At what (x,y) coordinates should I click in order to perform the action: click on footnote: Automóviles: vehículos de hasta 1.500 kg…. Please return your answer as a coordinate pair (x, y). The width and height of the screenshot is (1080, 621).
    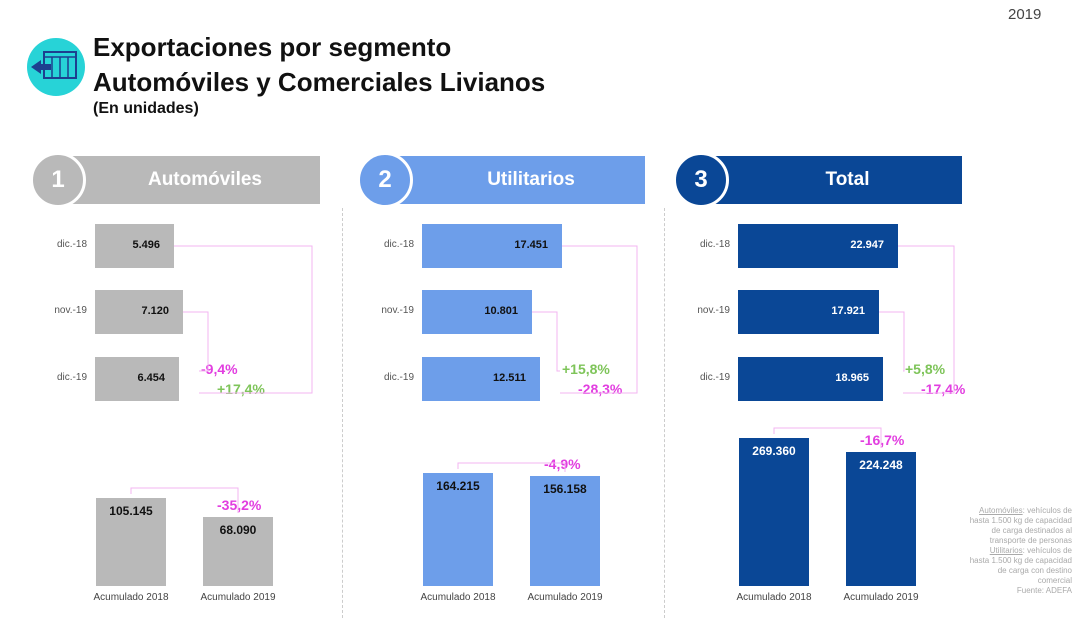
    Looking at the image, I should click on (1020, 551).